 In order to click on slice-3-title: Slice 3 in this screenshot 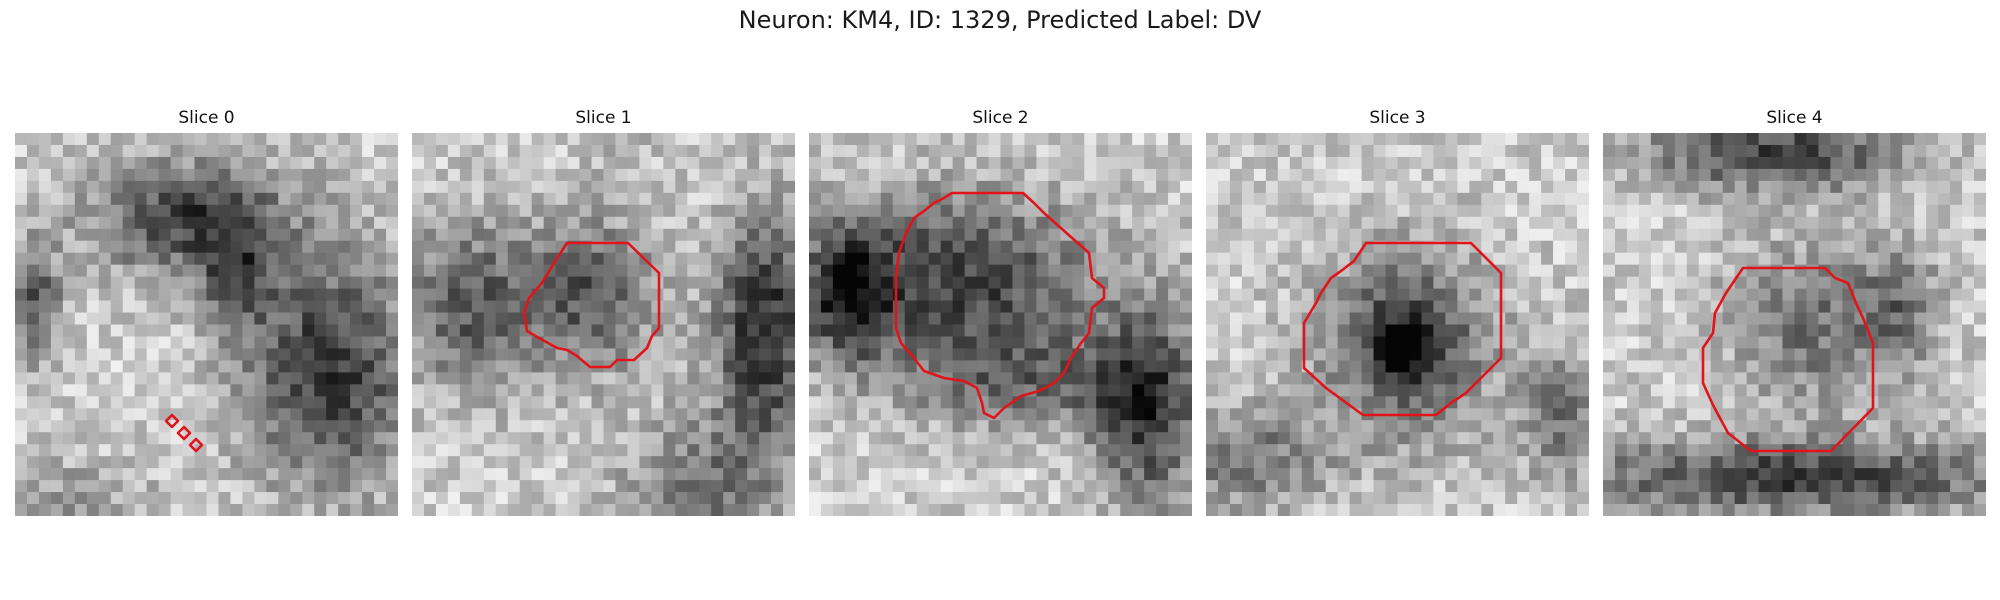, I will do `click(1397, 118)`.